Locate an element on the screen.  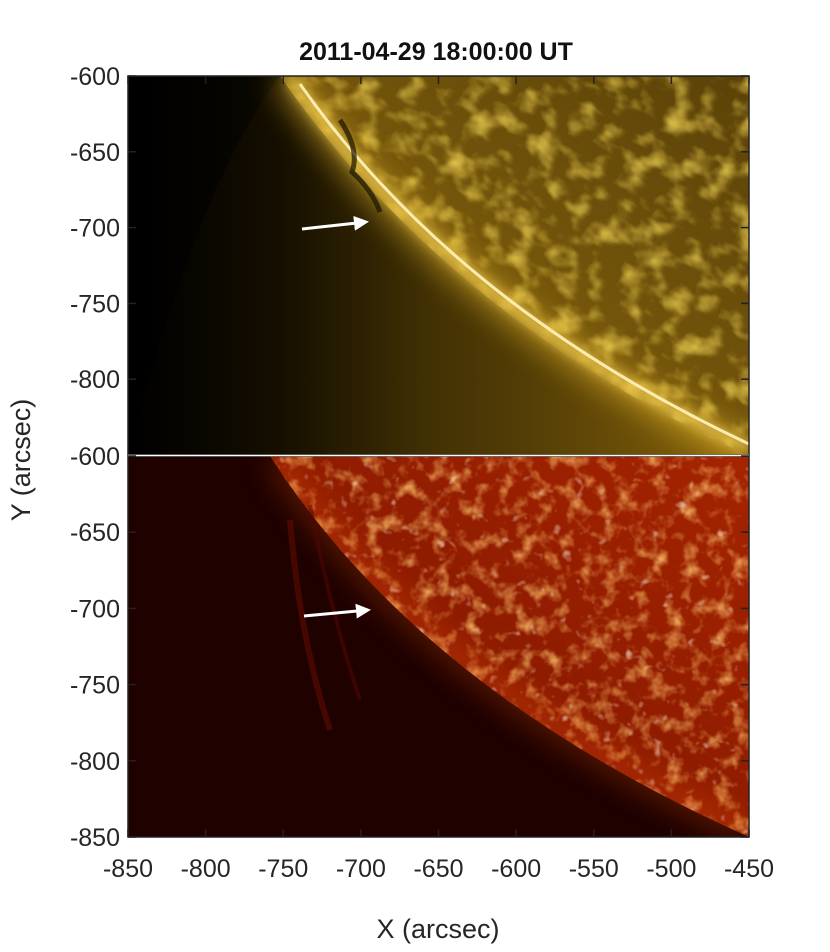
x-tick-label: -700 is located at coordinates (361, 869).